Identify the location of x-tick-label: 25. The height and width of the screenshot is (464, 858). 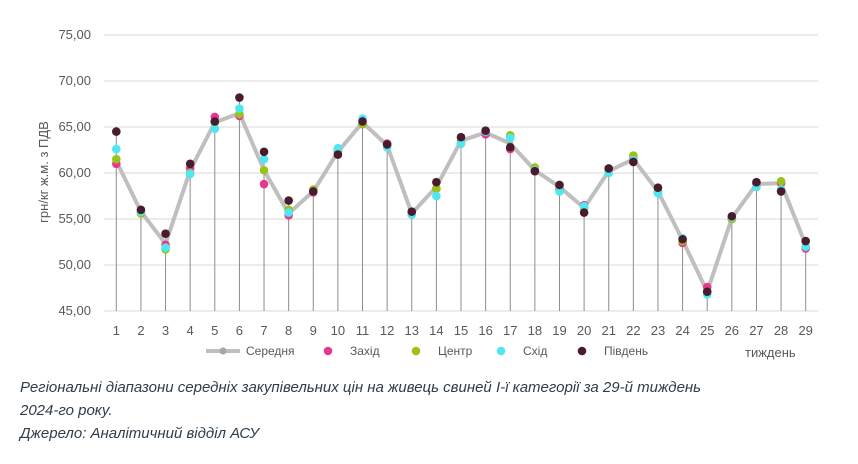
(707, 330).